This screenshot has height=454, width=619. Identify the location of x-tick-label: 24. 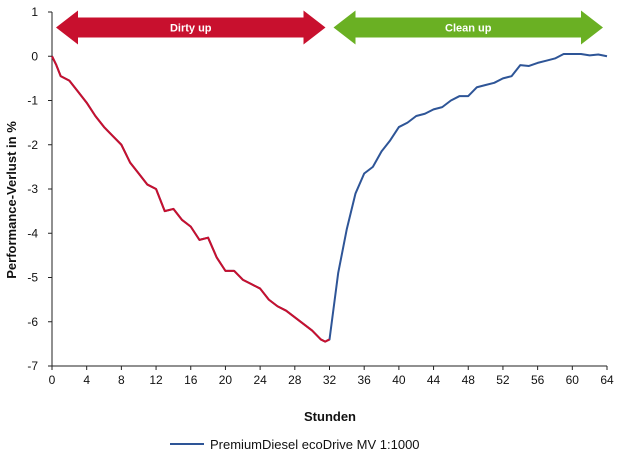
(260, 380).